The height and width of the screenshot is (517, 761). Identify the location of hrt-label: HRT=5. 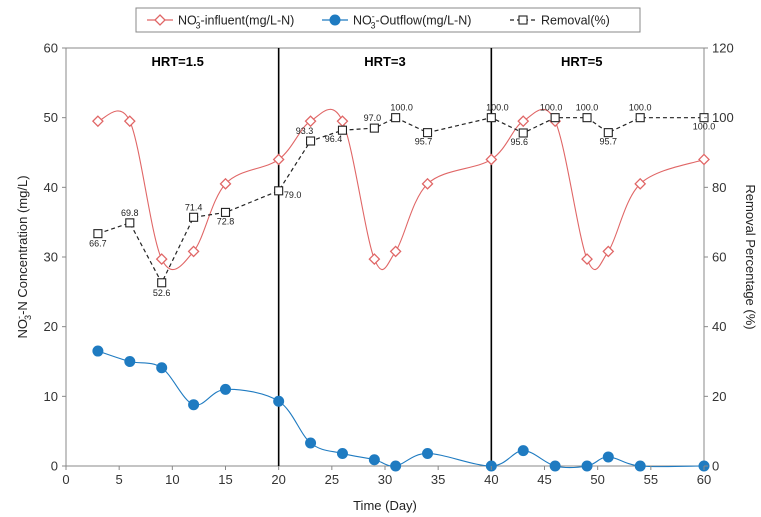
(582, 61).